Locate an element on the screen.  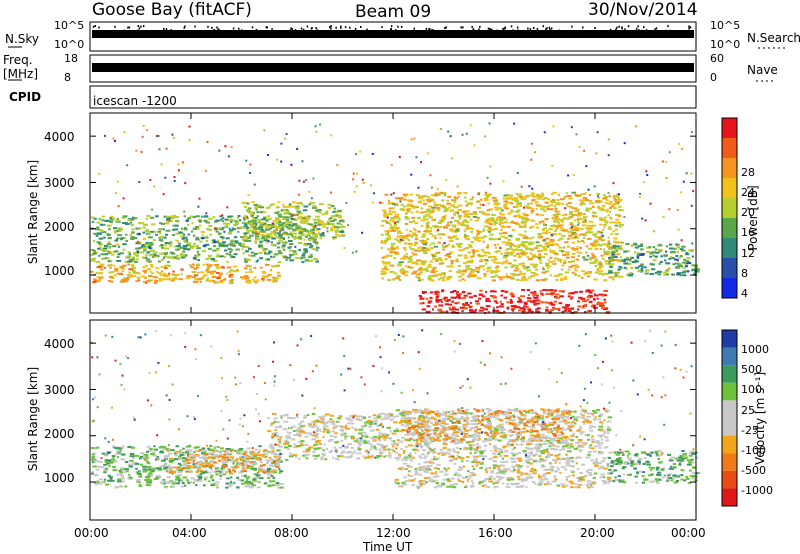
power-ytick-3000: 3000 is located at coordinates (59, 183).